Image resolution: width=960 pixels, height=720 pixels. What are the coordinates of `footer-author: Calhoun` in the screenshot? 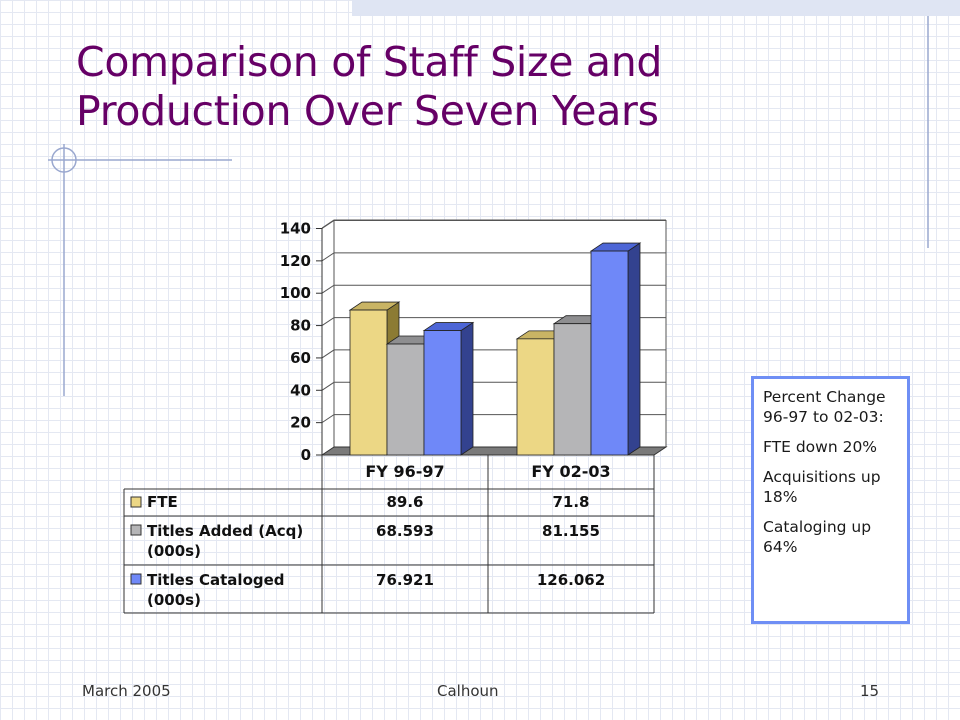 It's located at (468, 691).